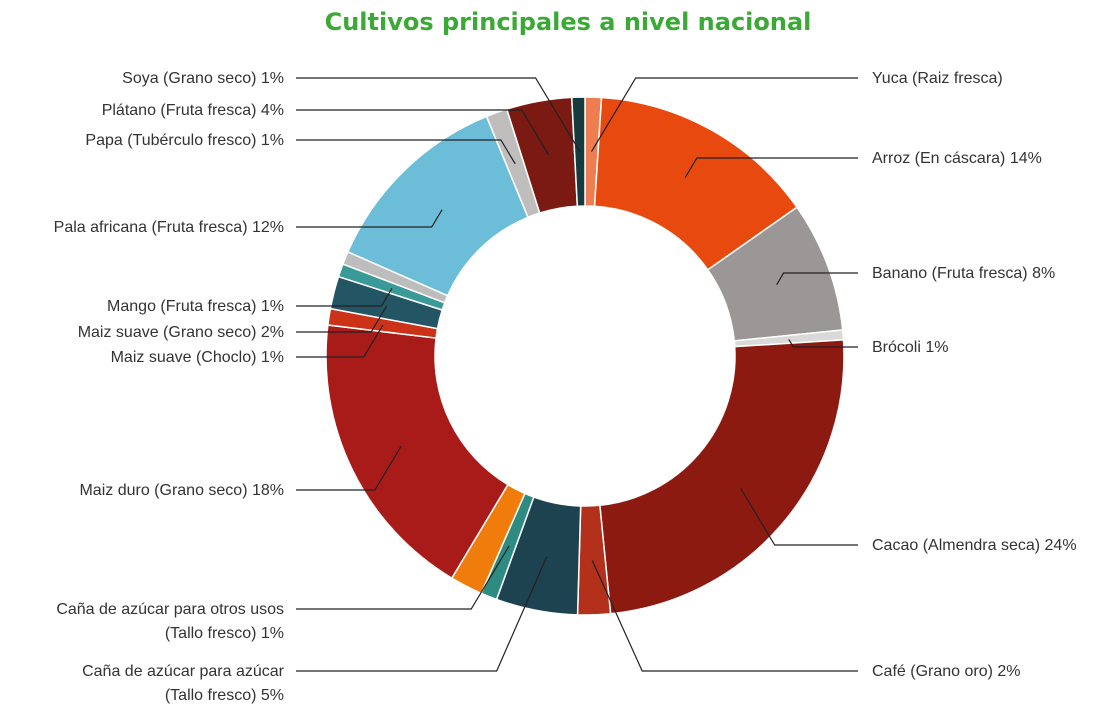 This screenshot has width=1120, height=707. What do you see at coordinates (974, 545) in the screenshot?
I see `label-cacao-almendra-seca: Cacao (Almendra seca) 24%` at bounding box center [974, 545].